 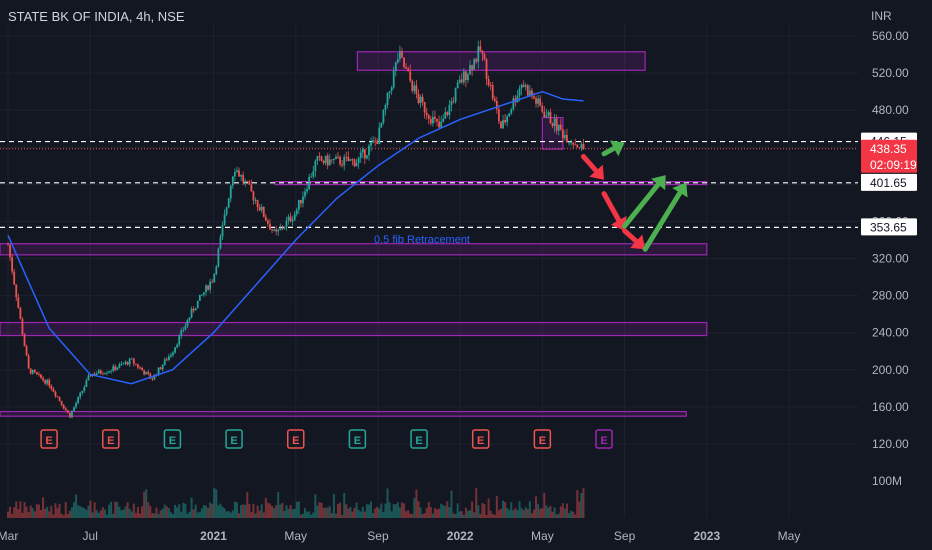 I want to click on down-arrow-shaft, so click(x=611, y=207).